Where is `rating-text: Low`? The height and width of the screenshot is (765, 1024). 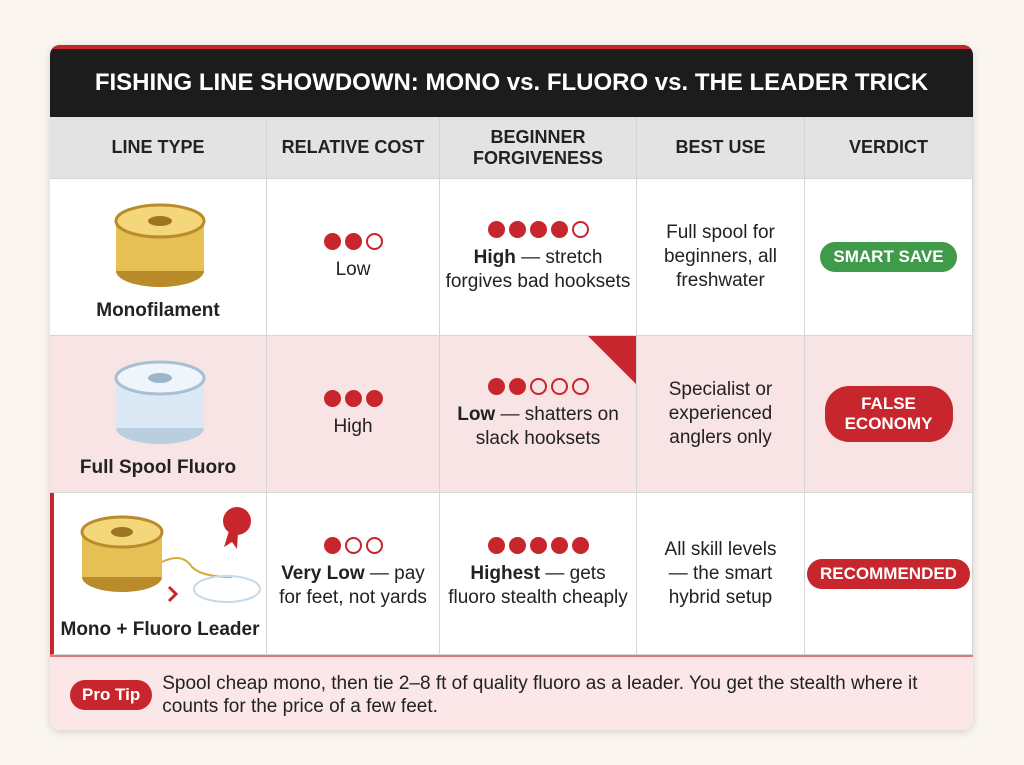 rating-text: Low is located at coordinates (353, 270).